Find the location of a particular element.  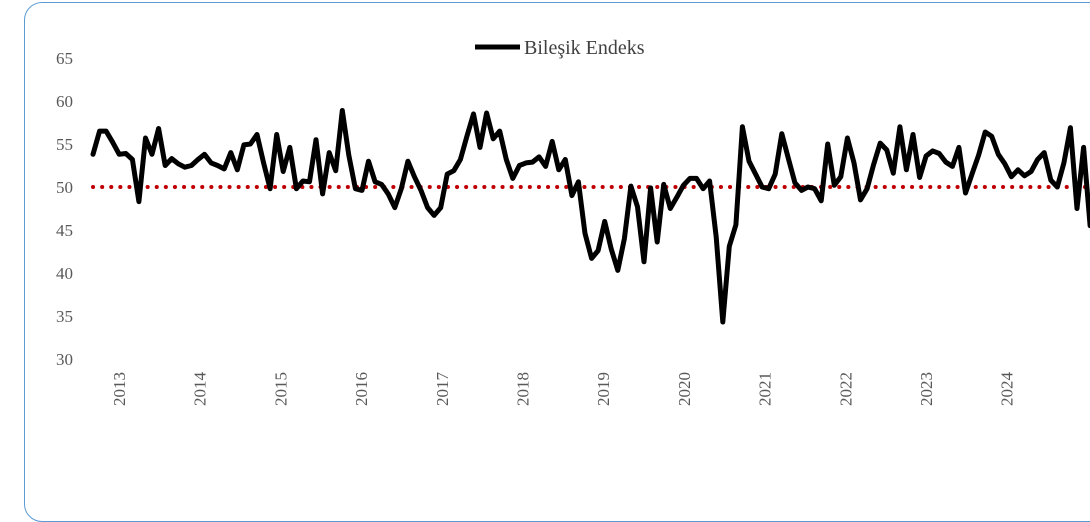

y-tick-label: 50 is located at coordinates (64, 187).